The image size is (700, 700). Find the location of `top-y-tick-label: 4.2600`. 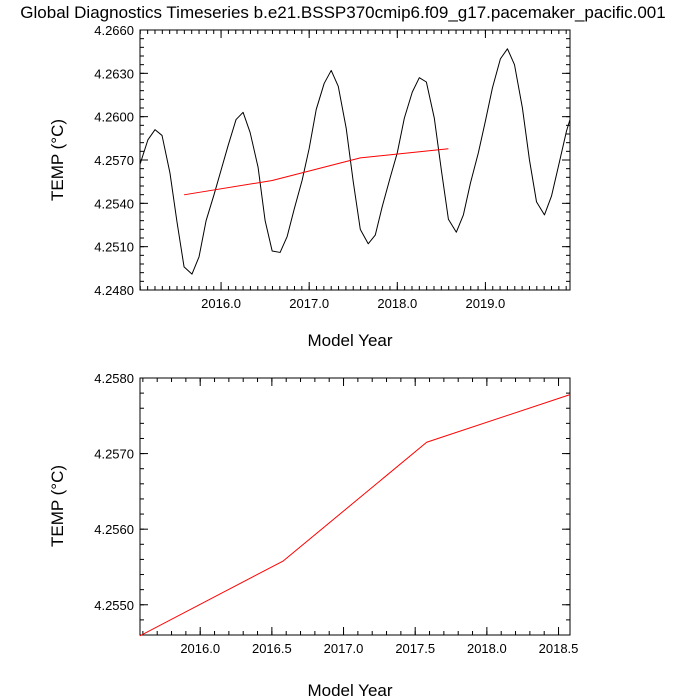

top-y-tick-label: 4.2600 is located at coordinates (114, 117).